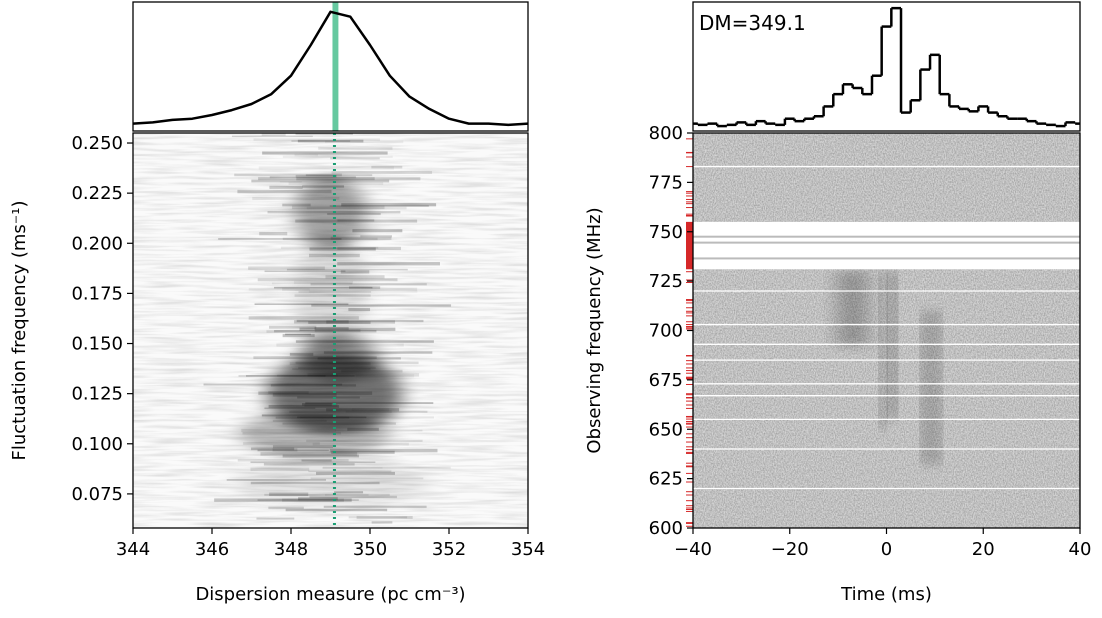 This screenshot has height=618, width=1102. I want to click on y-tick-label: 675, so click(666, 380).